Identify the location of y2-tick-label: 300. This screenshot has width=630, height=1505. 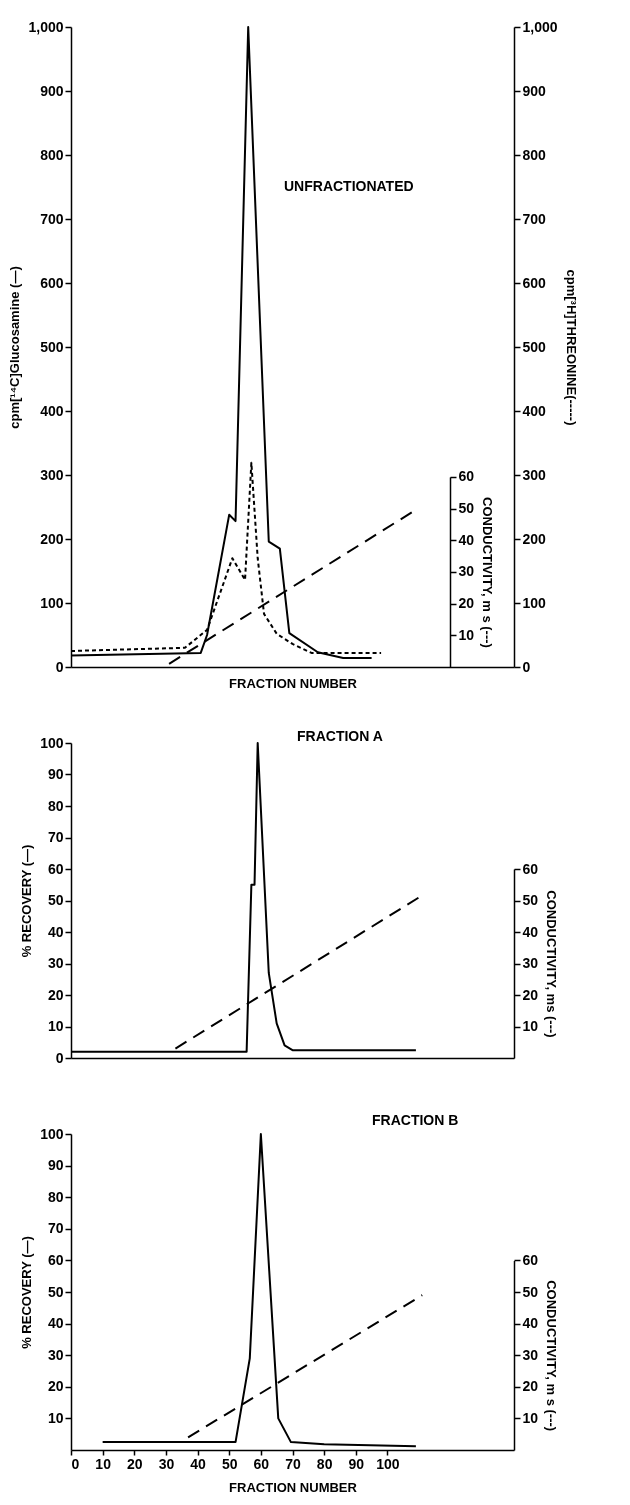
(534, 474).